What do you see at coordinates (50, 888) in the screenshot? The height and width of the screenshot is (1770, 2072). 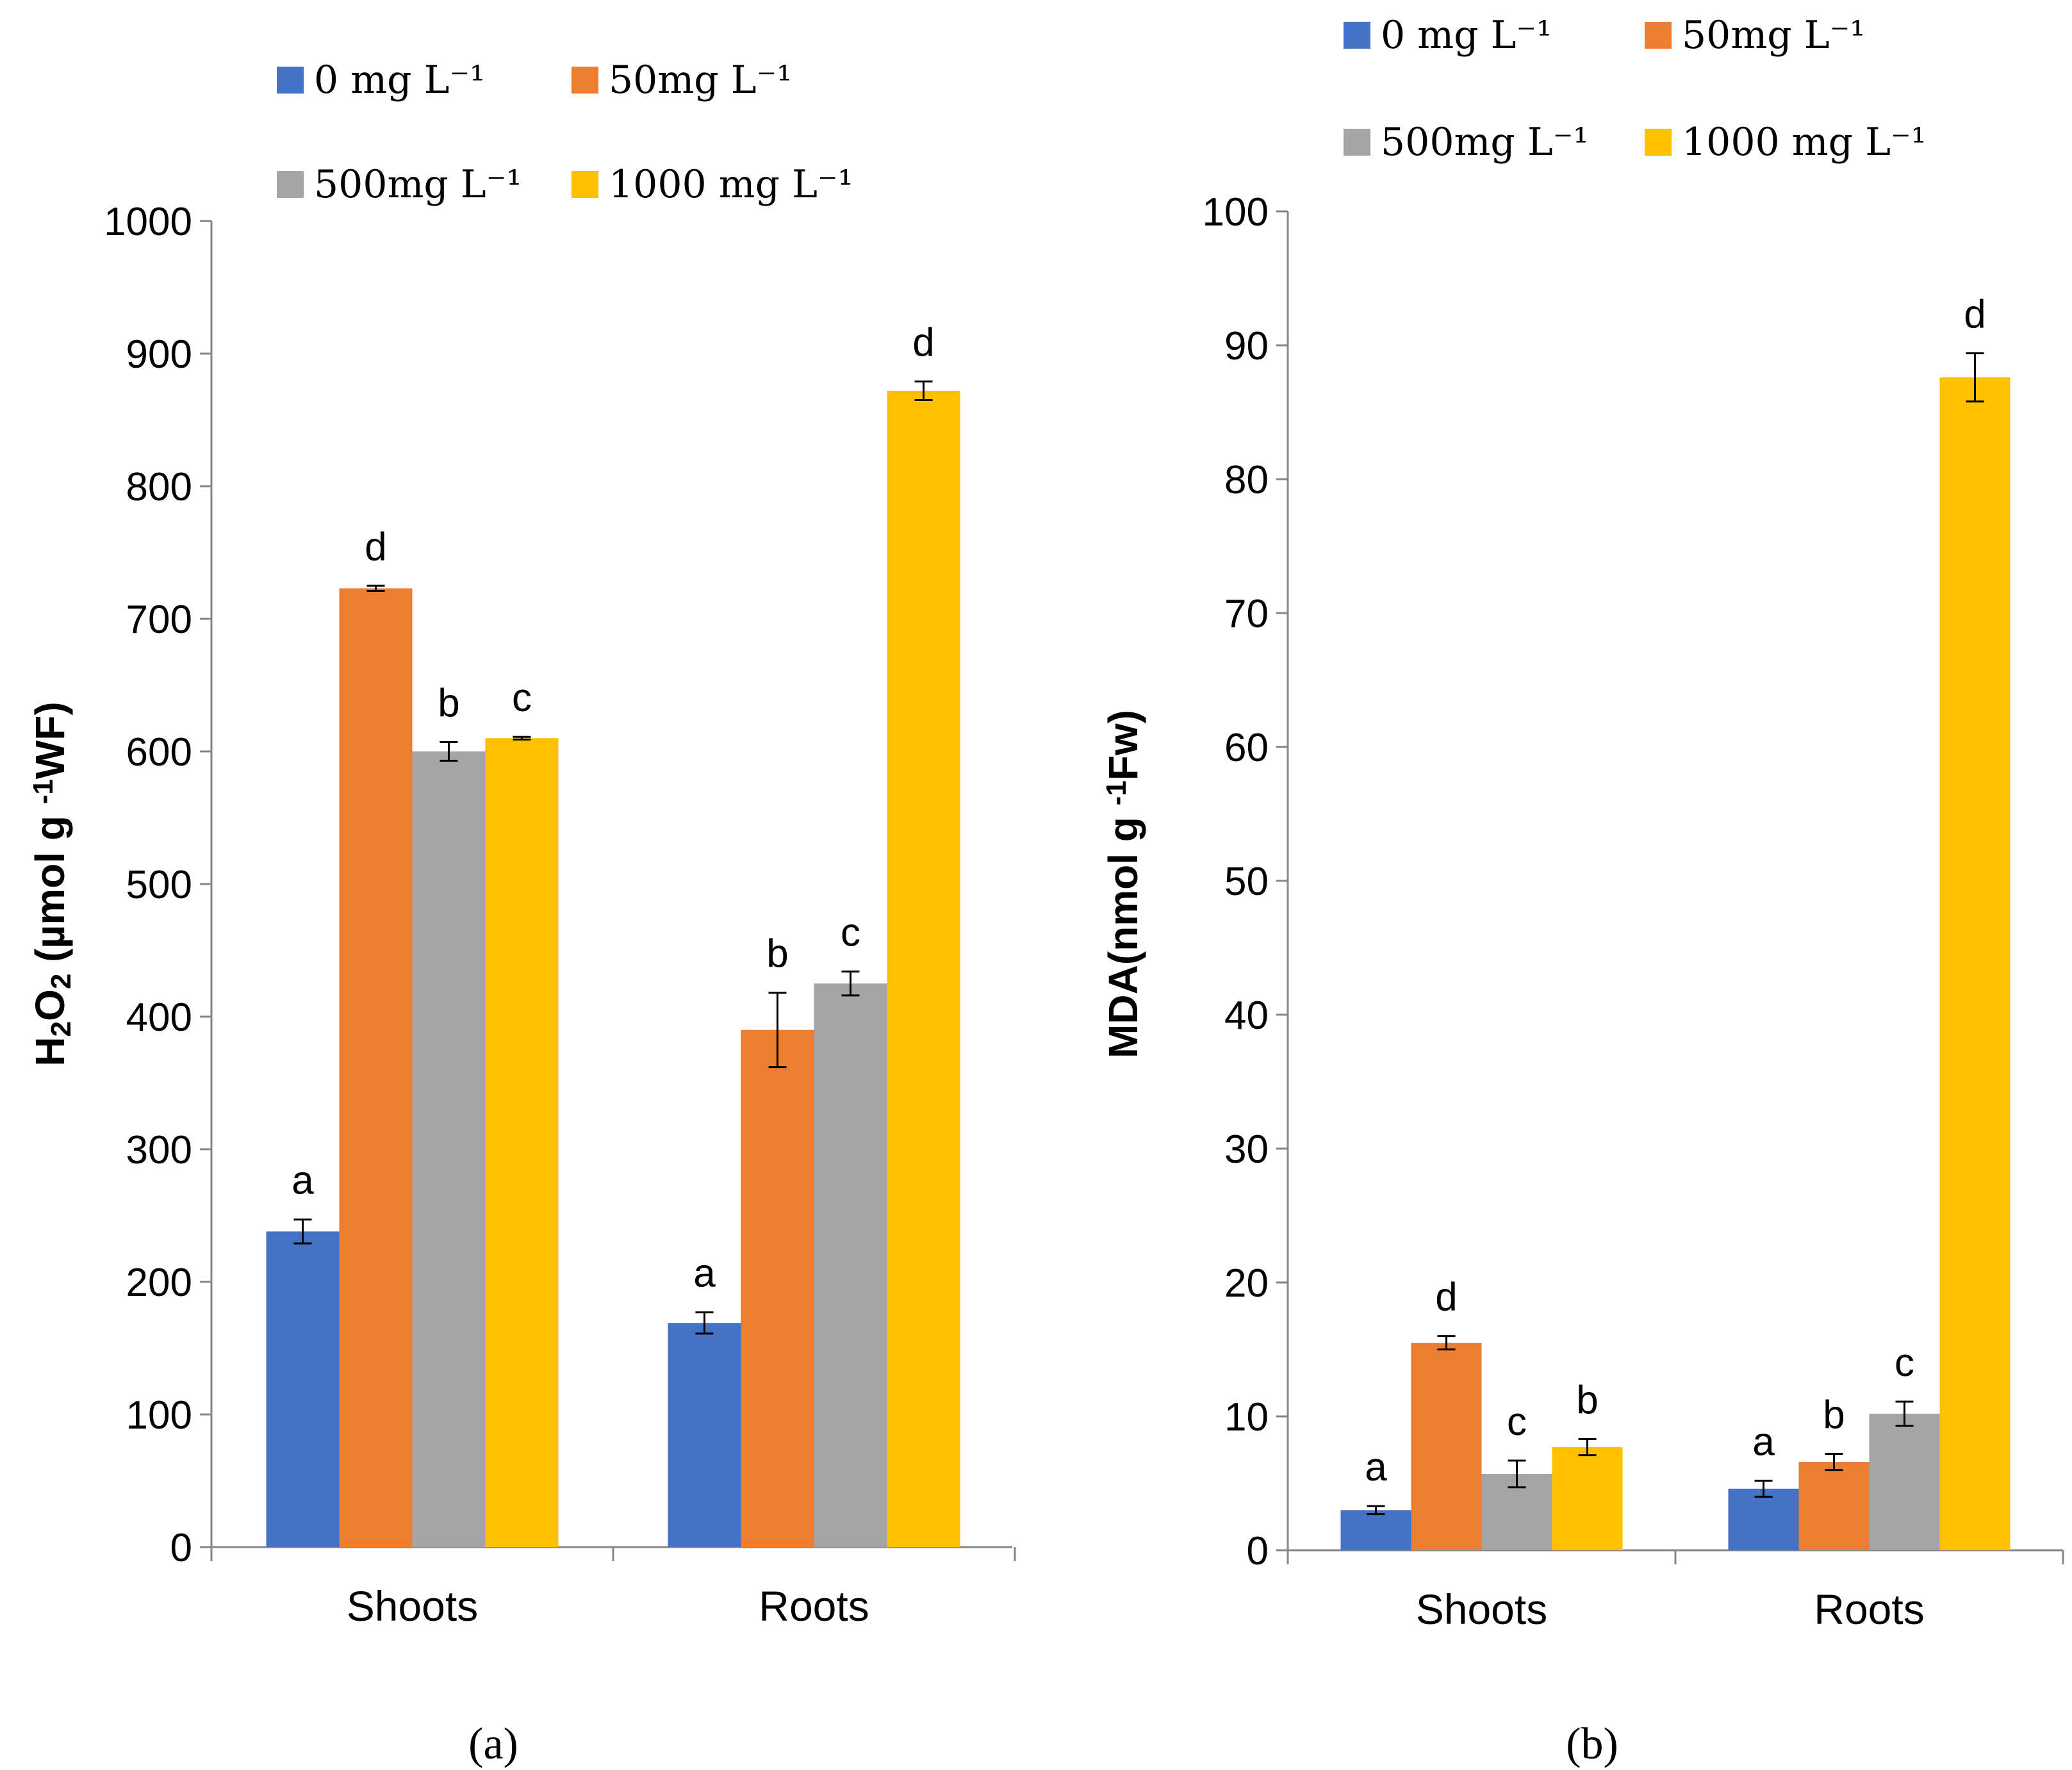 I see `panel-a-y-axis-title-part: (µmol g` at bounding box center [50, 888].